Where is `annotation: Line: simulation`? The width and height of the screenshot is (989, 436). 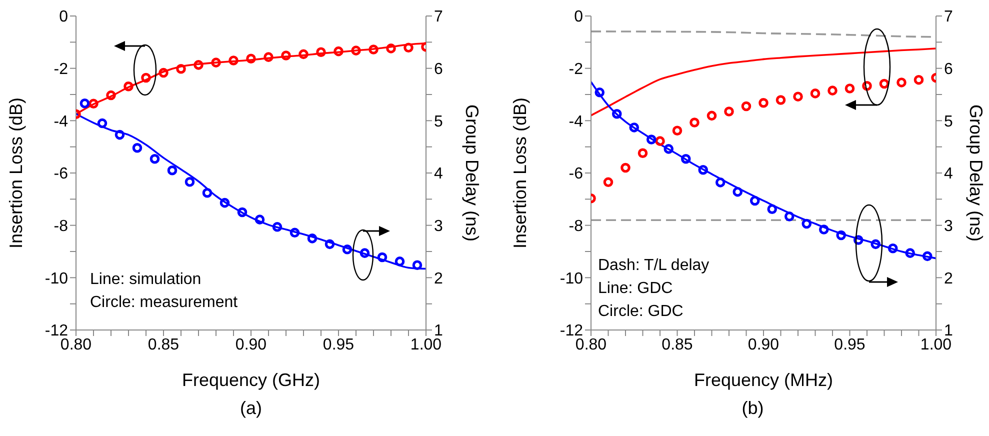
annotation: Line: simulation is located at coordinates (146, 280).